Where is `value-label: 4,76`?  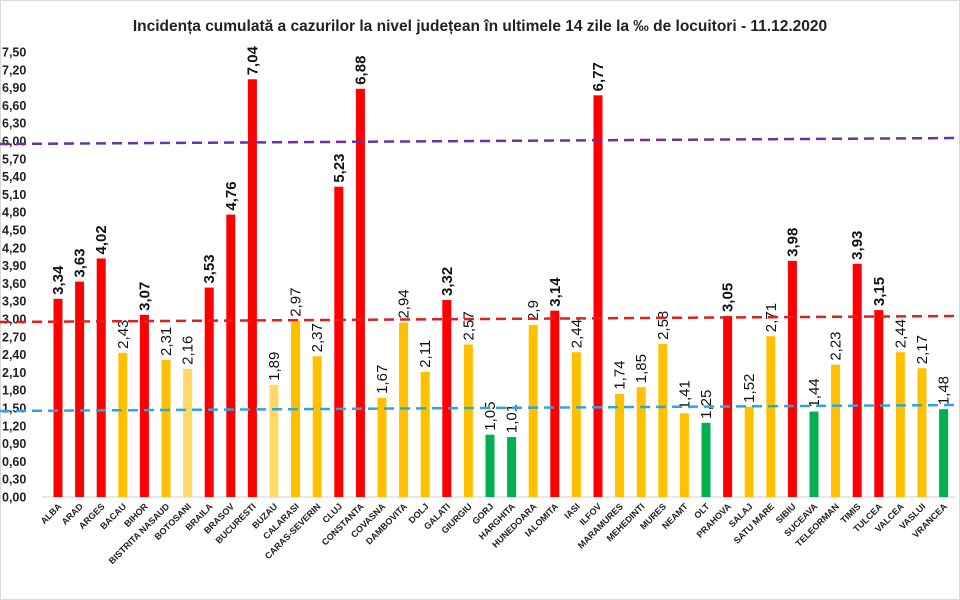
value-label: 4,76 is located at coordinates (231, 195).